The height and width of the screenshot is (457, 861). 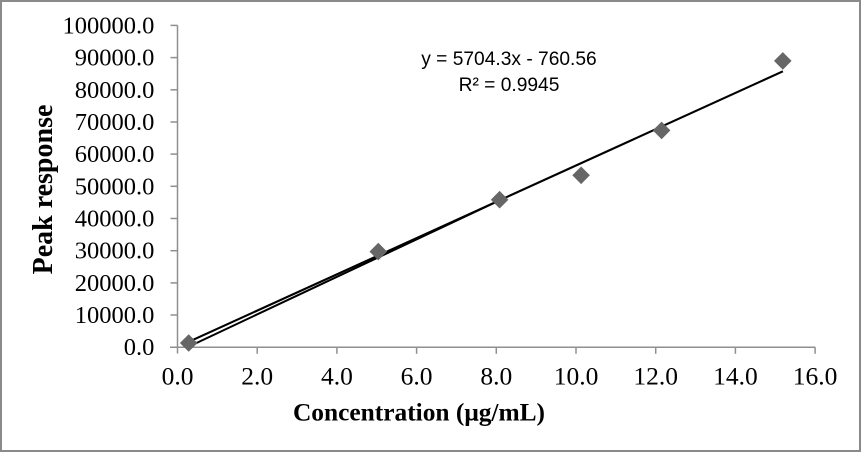 What do you see at coordinates (115, 122) in the screenshot?
I see `svg-text: 70000.0` at bounding box center [115, 122].